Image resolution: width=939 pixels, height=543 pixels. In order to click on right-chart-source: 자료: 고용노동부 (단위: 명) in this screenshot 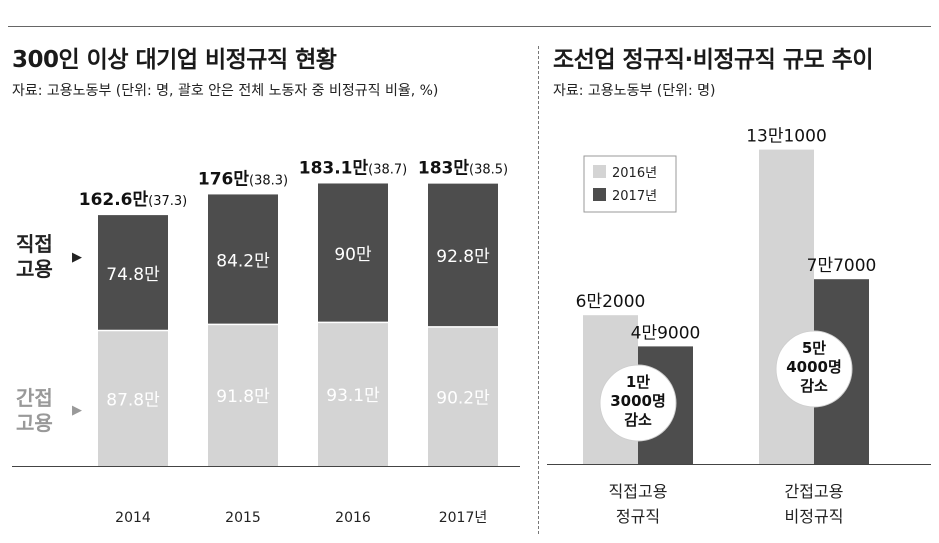, I will do `click(634, 91)`.